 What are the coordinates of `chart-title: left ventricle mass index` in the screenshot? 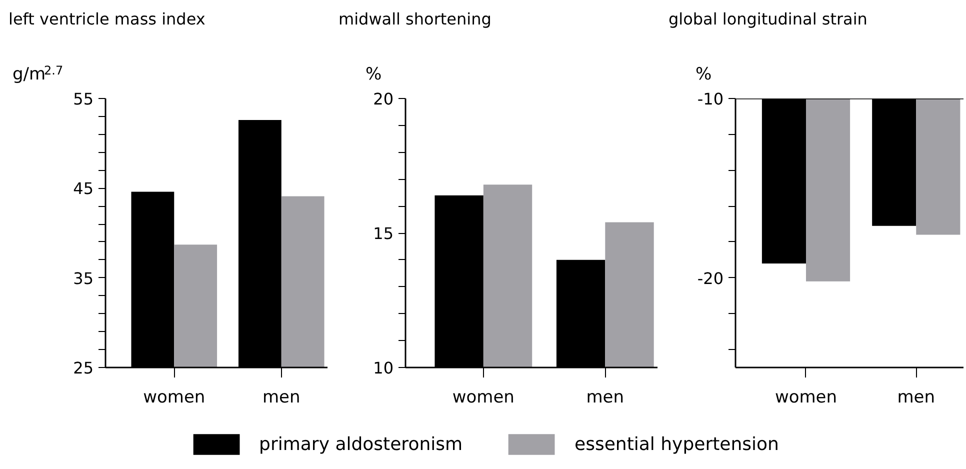 It's located at (107, 19).